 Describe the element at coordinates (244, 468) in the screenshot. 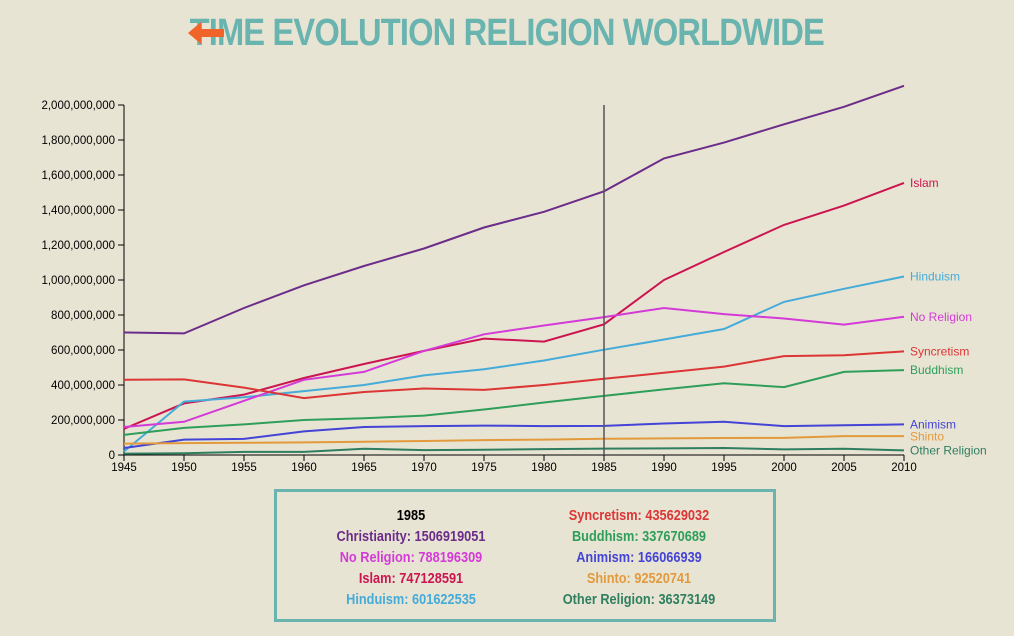

I see `x-tick-label: 1955` at that location.